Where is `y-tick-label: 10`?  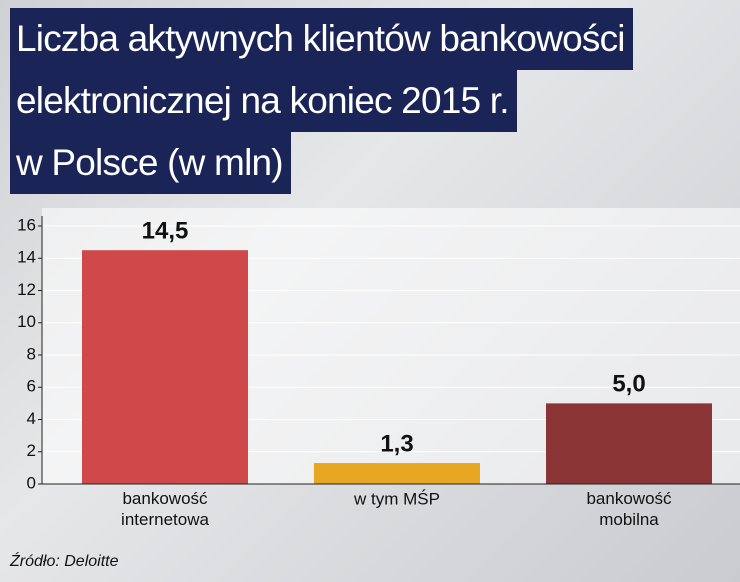 y-tick-label: 10 is located at coordinates (26, 321).